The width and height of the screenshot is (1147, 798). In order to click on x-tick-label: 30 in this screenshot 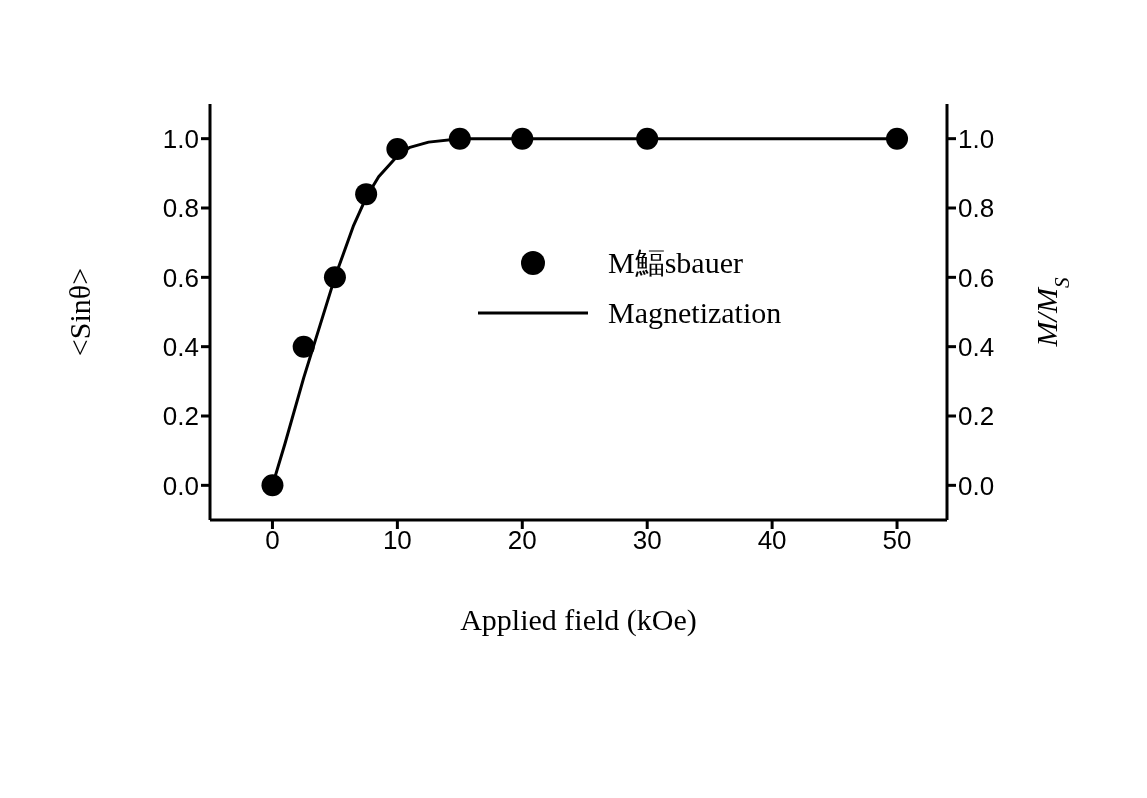, I will do `click(647, 540)`.